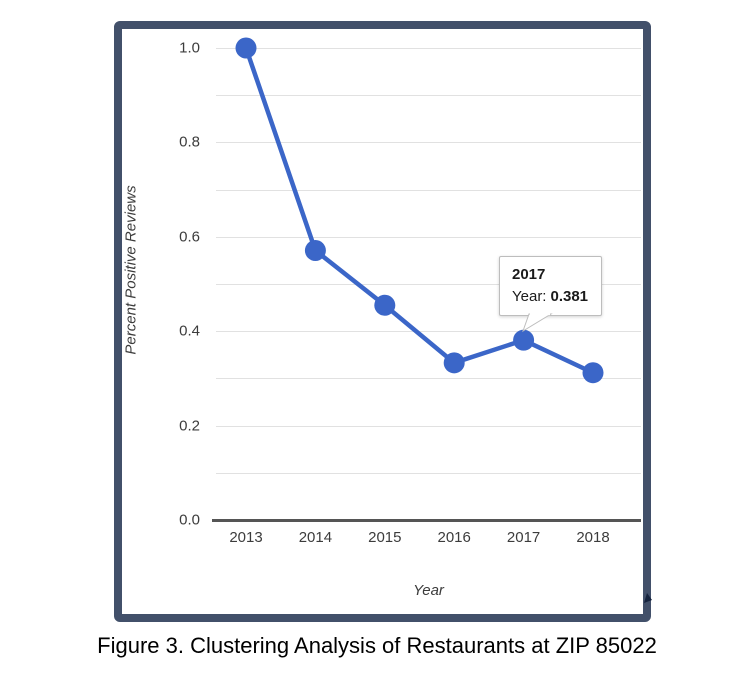  I want to click on x-tick-label: 2015, so click(385, 537).